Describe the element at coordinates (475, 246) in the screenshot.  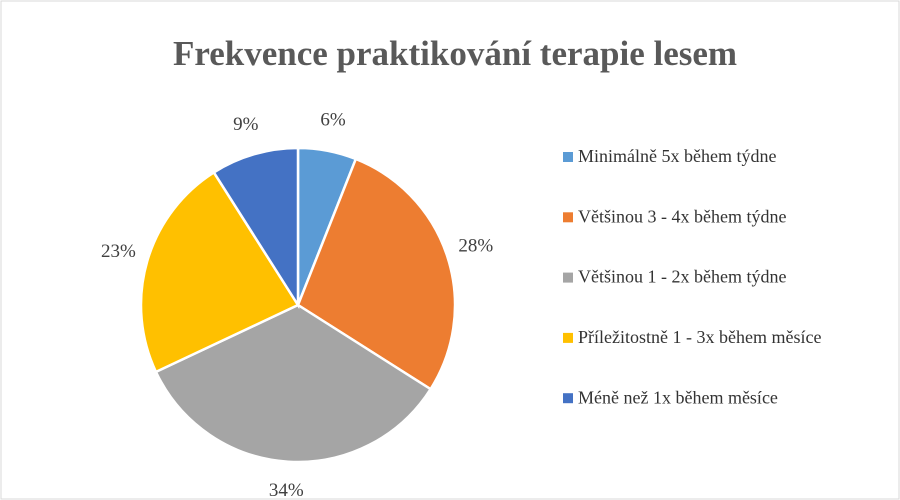
I see `data-label: 28%` at that location.